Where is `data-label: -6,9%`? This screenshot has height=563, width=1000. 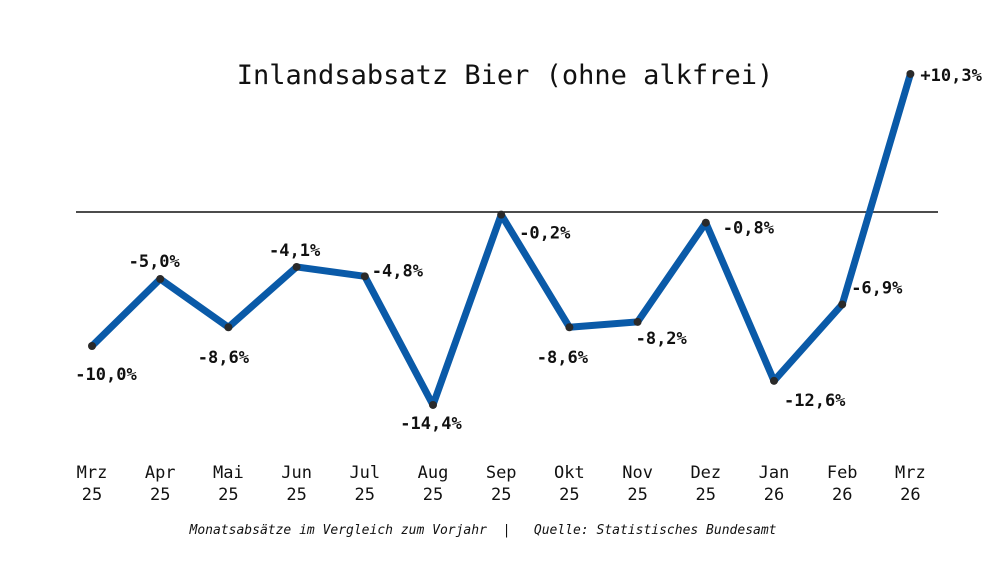 data-label: -6,9% is located at coordinates (877, 288).